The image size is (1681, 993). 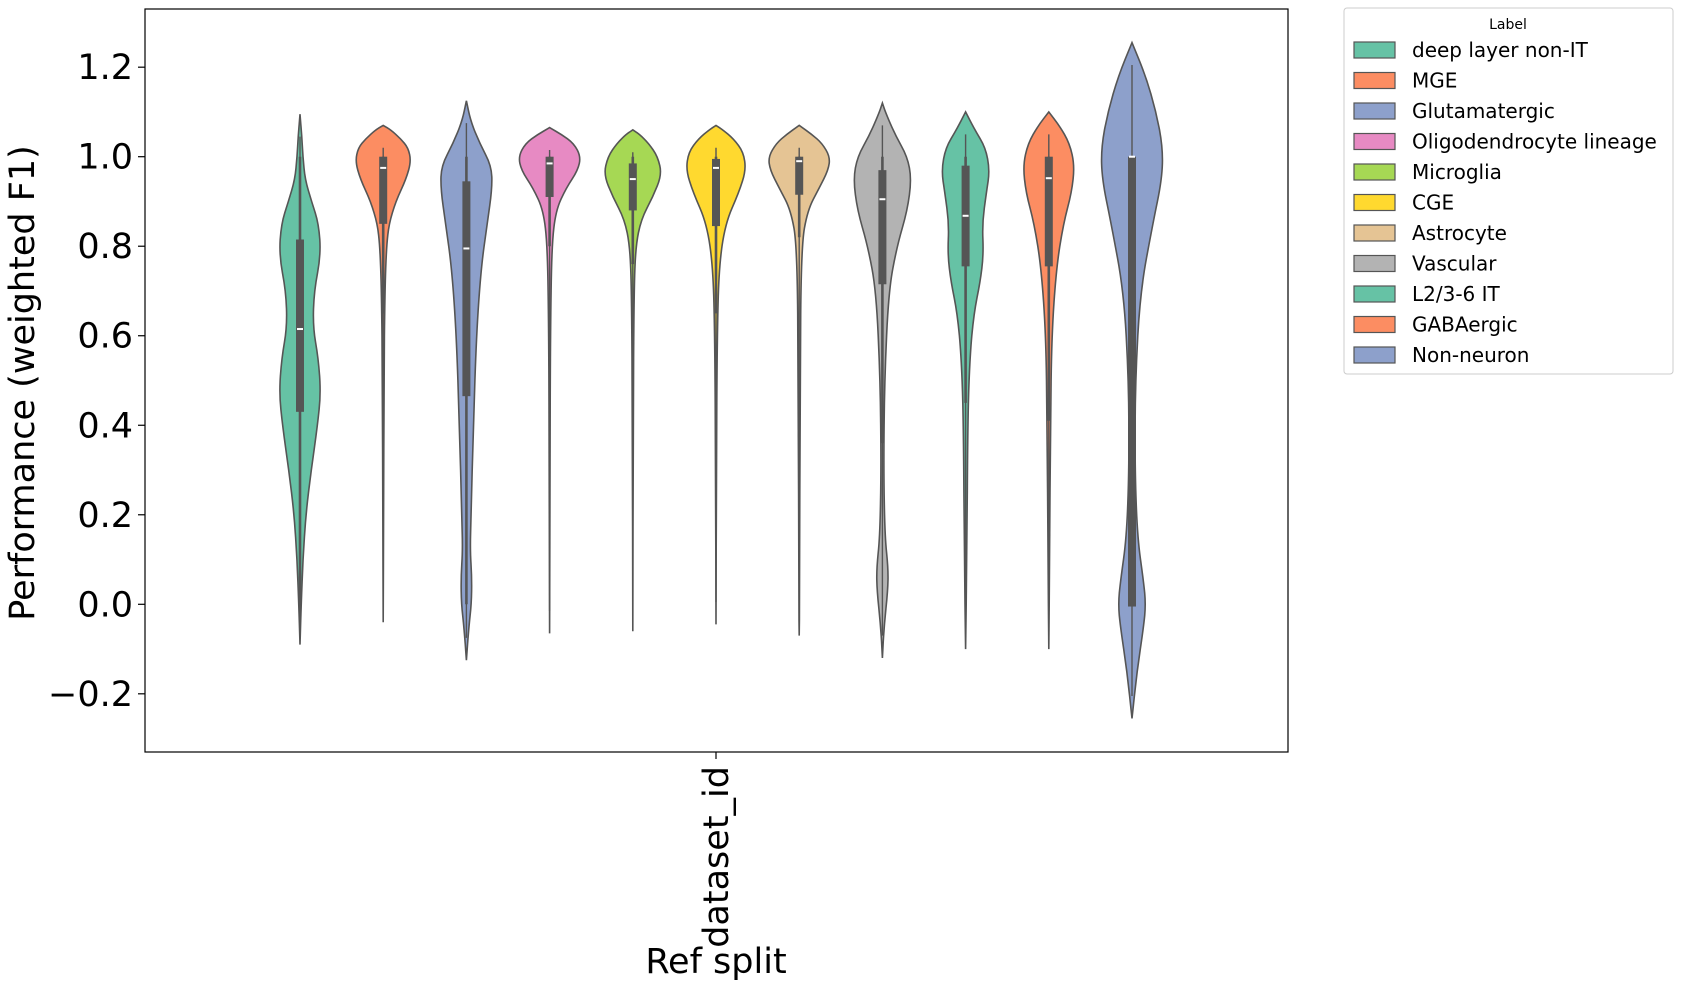 What do you see at coordinates (1456, 294) in the screenshot?
I see `legend-label-9: L2/3-6 IT` at bounding box center [1456, 294].